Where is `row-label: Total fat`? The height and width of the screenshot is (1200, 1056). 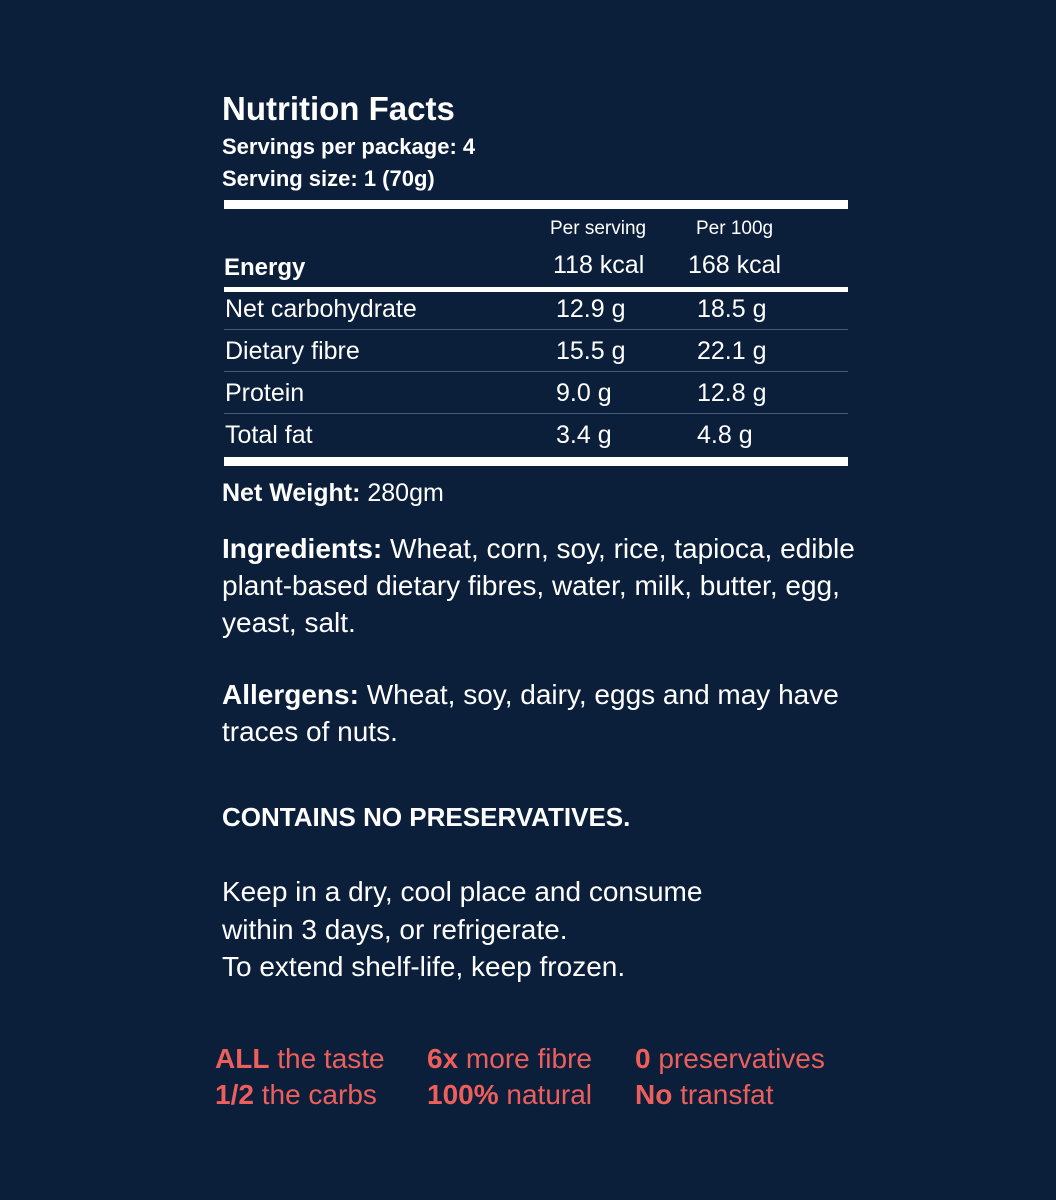 row-label: Total fat is located at coordinates (269, 435).